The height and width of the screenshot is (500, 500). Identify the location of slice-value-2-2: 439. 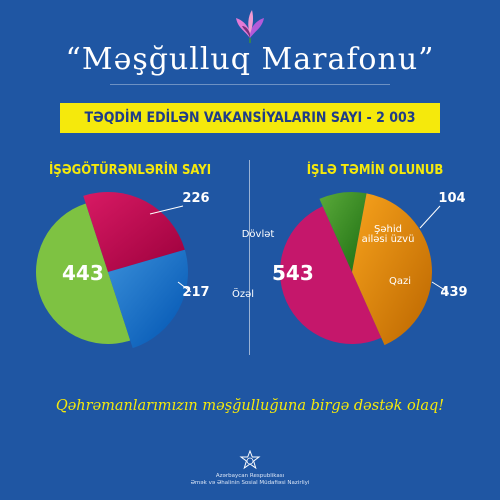
(453, 292).